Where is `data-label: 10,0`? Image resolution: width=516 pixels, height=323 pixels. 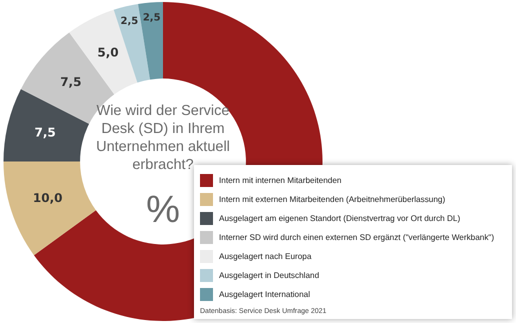
data-label: 10,0 is located at coordinates (47, 198).